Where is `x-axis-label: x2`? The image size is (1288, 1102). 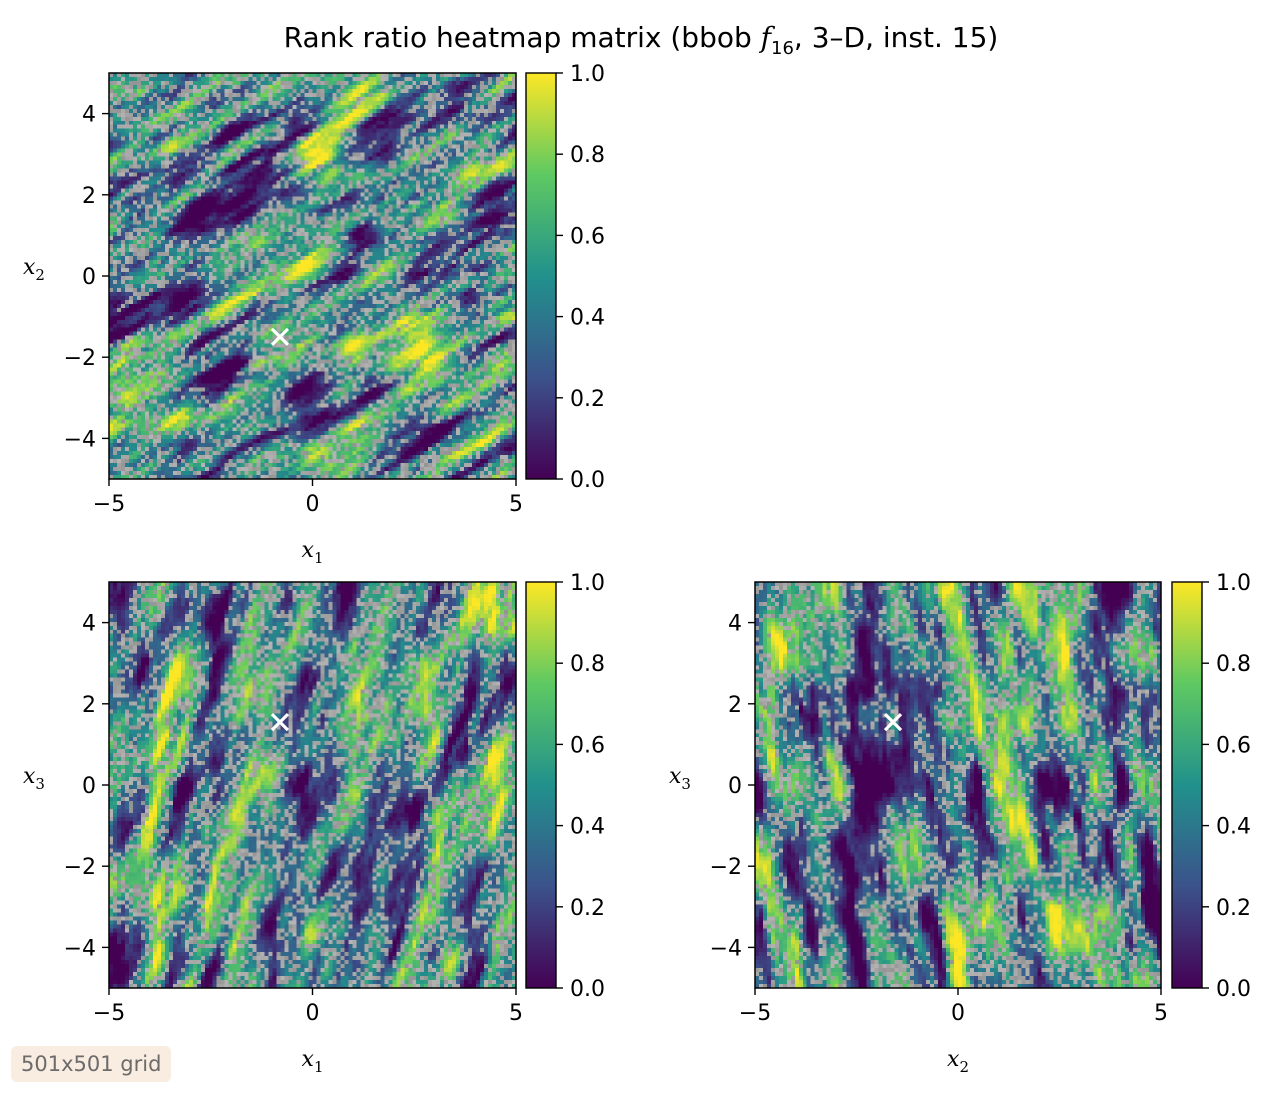
x-axis-label: x2 is located at coordinates (958, 1061).